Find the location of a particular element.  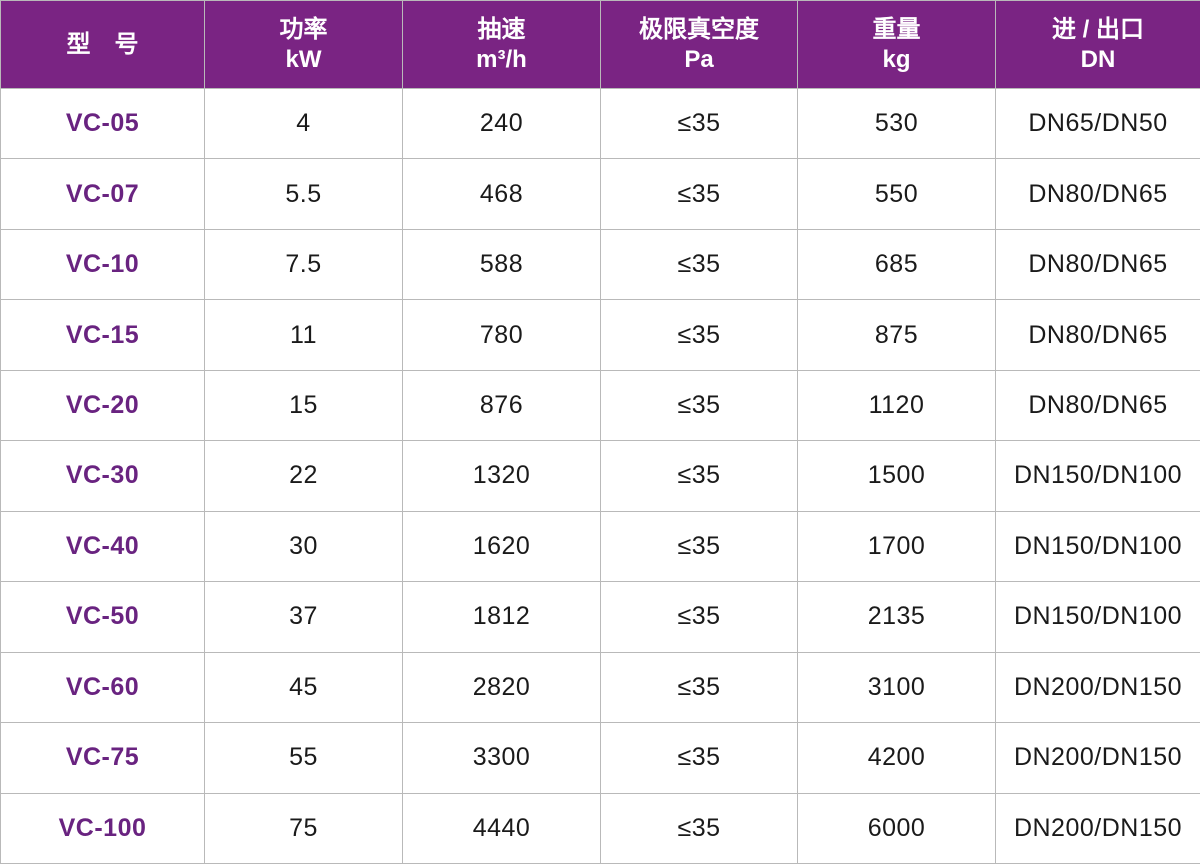

weight-cell: 1500 is located at coordinates (896, 476).